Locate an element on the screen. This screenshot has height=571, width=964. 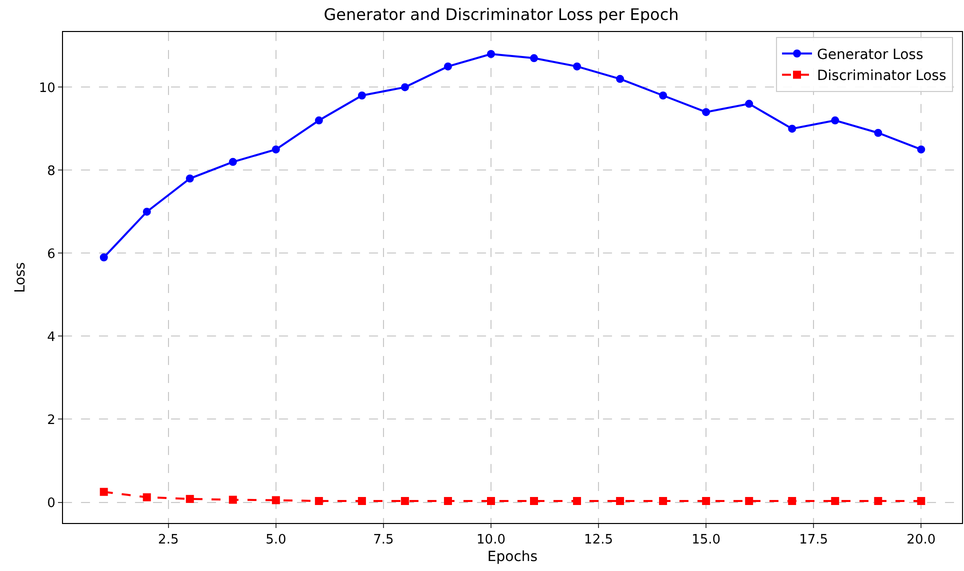
y-tick-label: 2 is located at coordinates (51, 420).